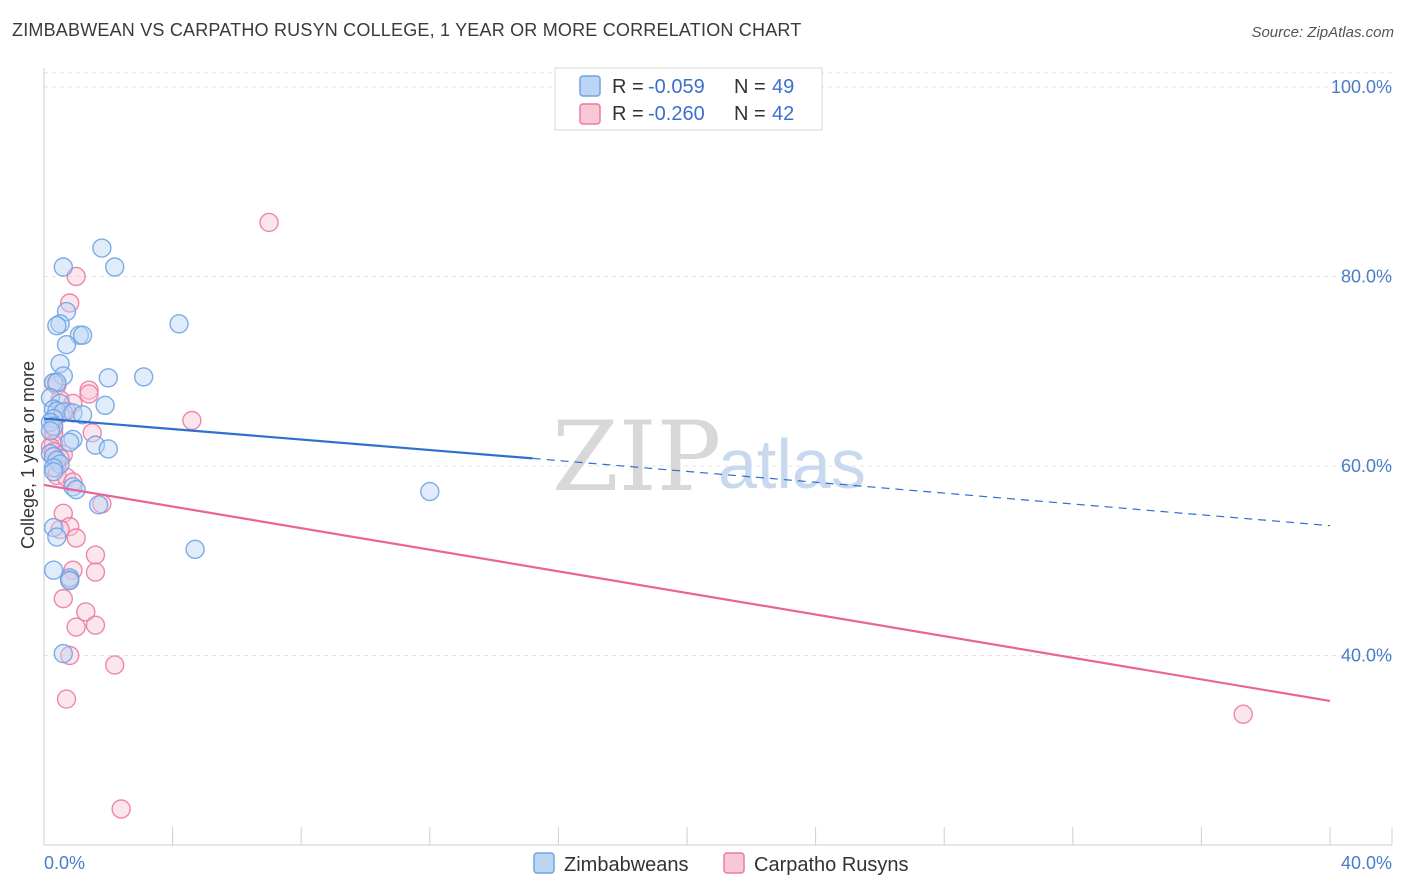 The width and height of the screenshot is (1406, 892). Describe the element at coordinates (721, 864) in the screenshot. I see `series-legend: Zimbabweans Carpatho Rusyns` at that location.